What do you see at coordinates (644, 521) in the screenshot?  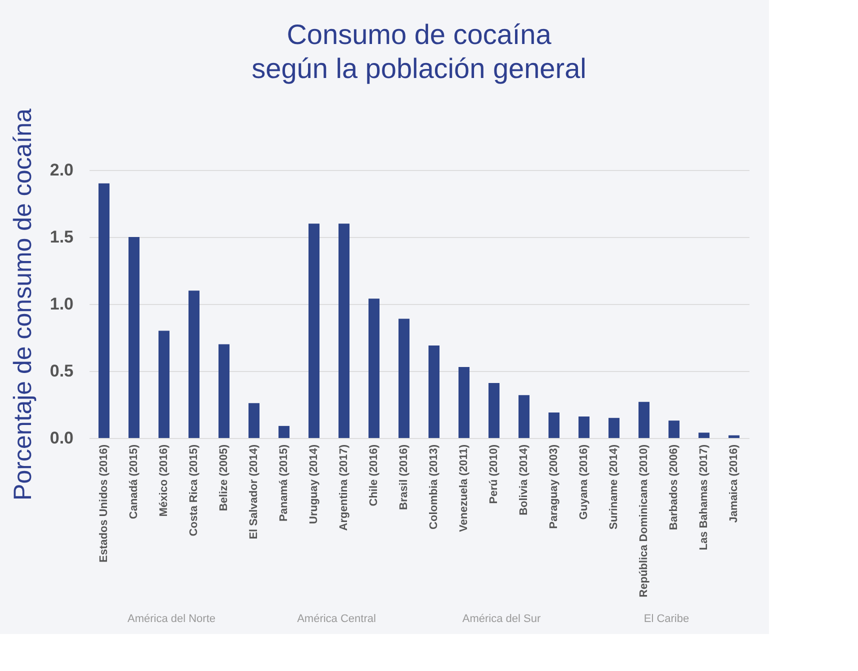 I see `x-tick-label: República Dominicana (2010)` at bounding box center [644, 521].